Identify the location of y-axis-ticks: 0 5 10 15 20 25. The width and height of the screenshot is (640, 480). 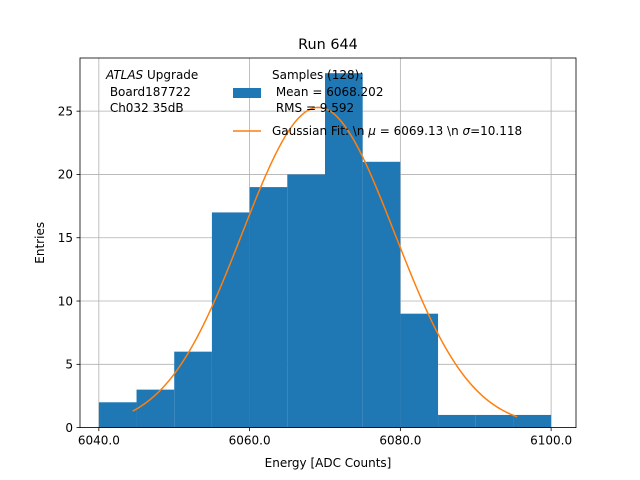
(69, 269).